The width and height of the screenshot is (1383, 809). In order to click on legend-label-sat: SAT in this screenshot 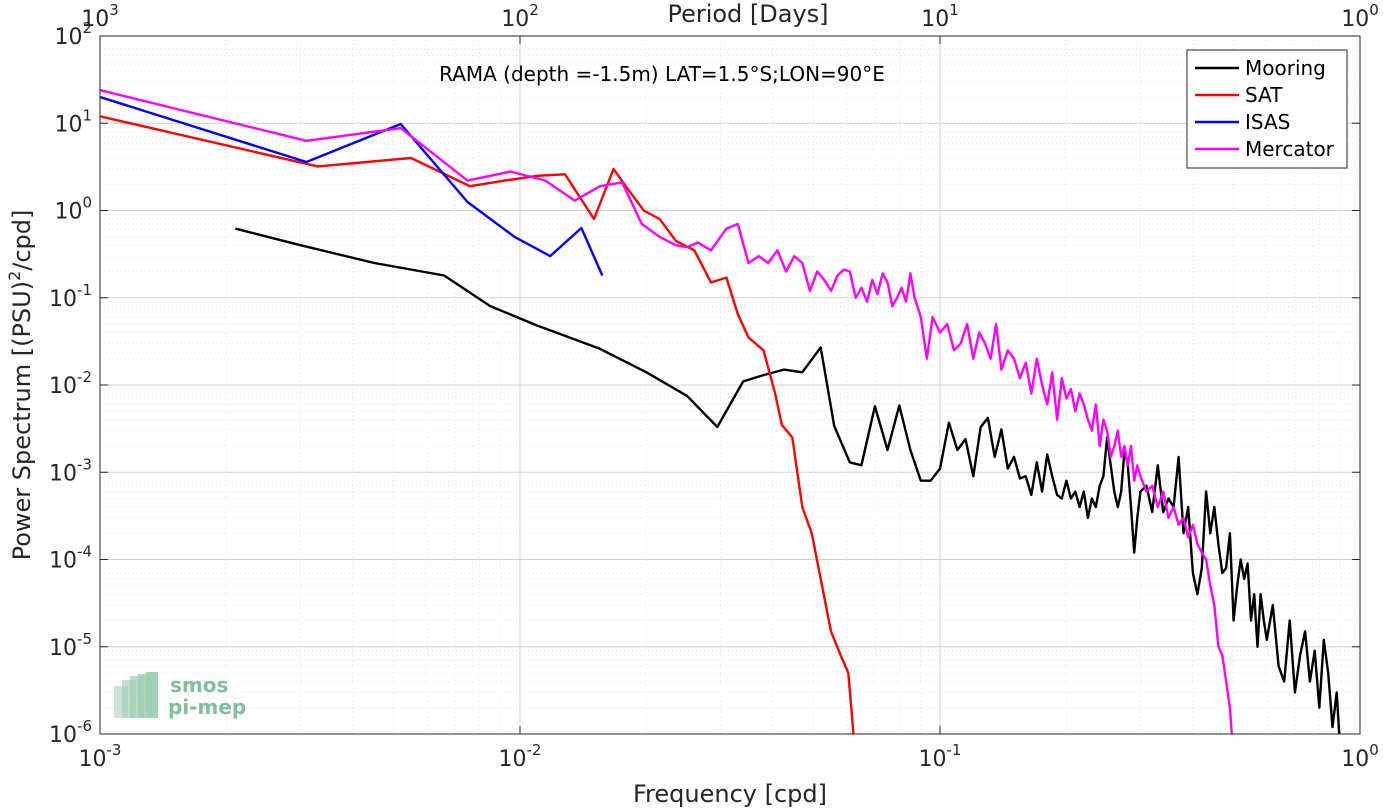, I will do `click(1264, 95)`.